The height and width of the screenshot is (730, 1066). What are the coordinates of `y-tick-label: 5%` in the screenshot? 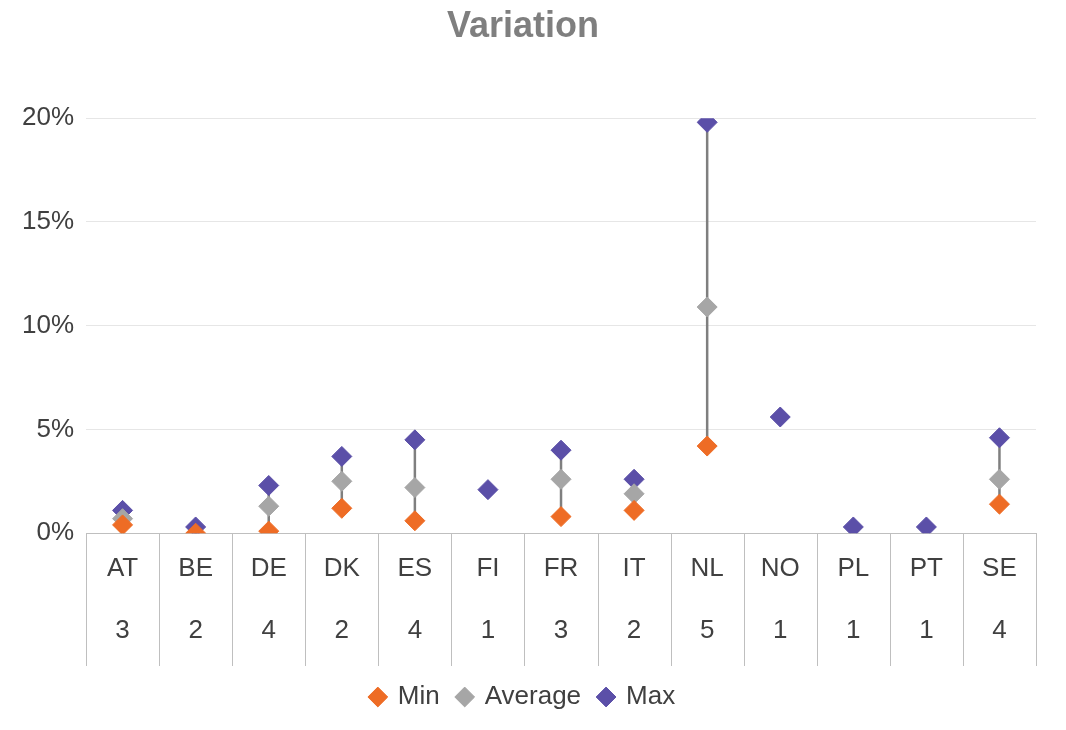 It's located at (55, 427).